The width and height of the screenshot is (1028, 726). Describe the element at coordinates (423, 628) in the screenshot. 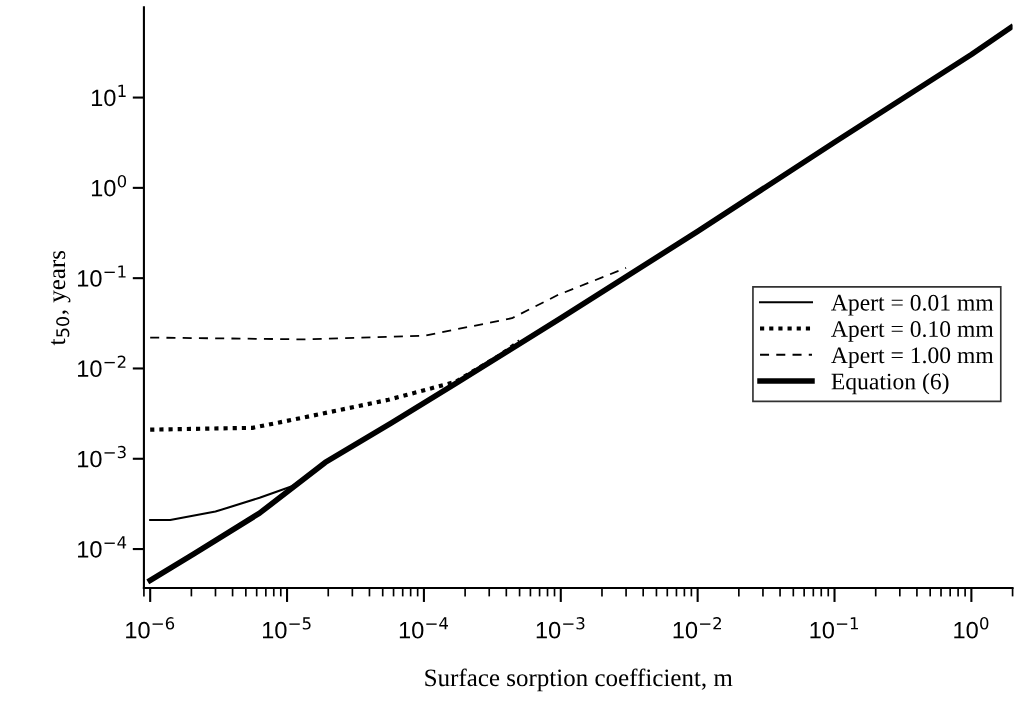

I see `x-tick-label: 10$^{−4}$` at that location.